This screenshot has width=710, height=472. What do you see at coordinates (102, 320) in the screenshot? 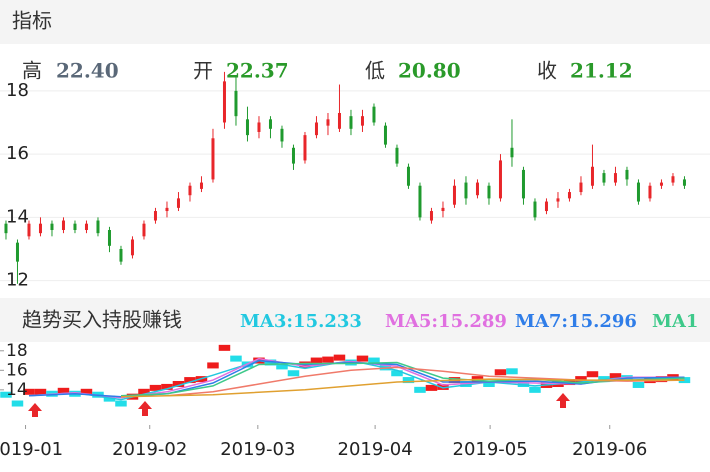
I see `panel-title: 趋势买入持股赚钱` at bounding box center [102, 320].